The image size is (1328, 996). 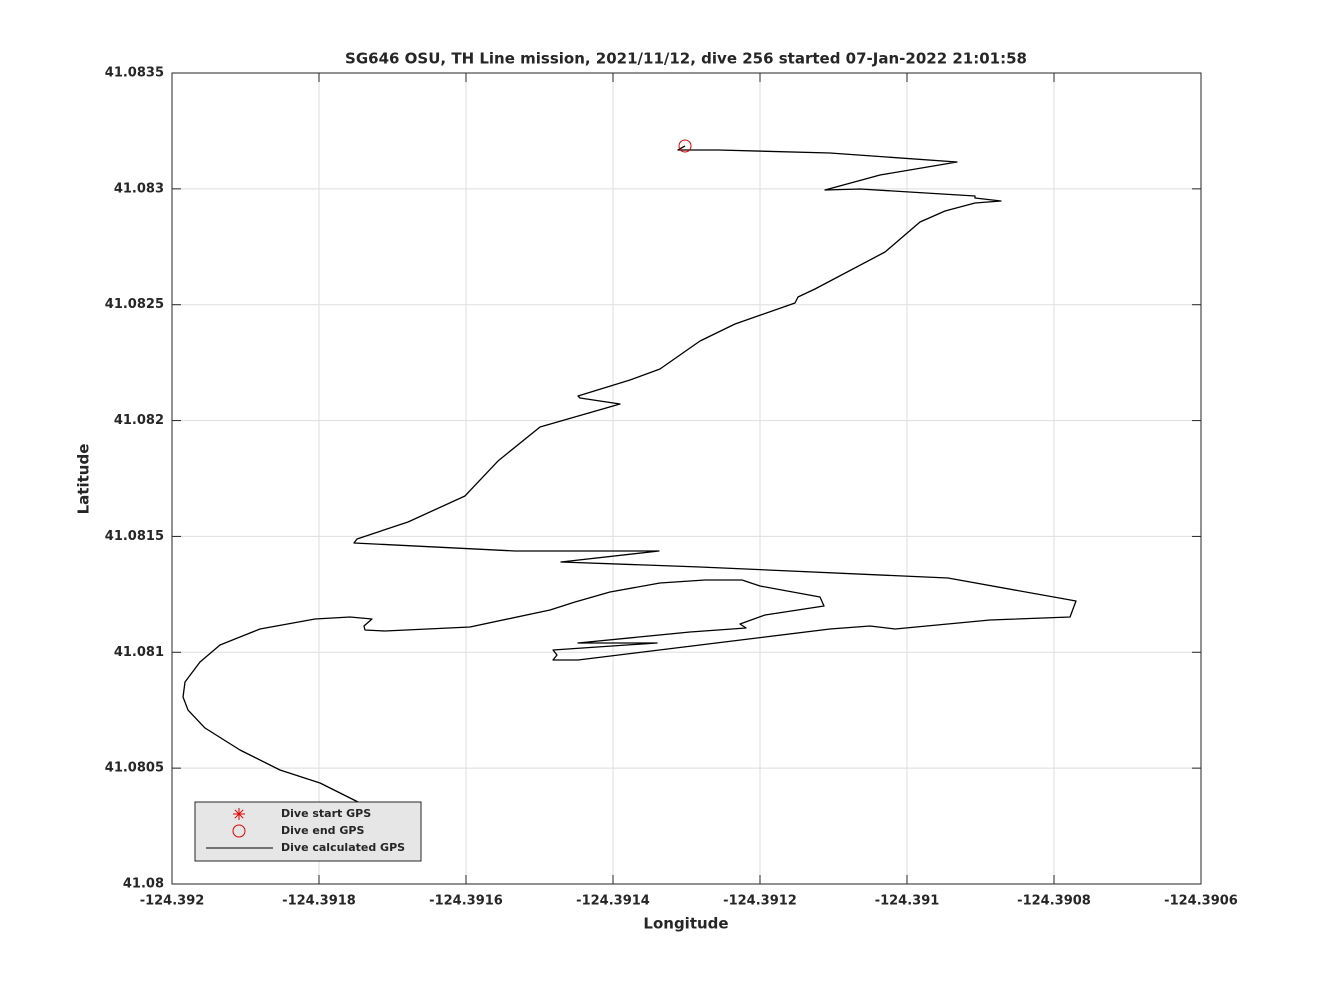 What do you see at coordinates (907, 901) in the screenshot?
I see `x-tick-label: -124.391` at bounding box center [907, 901].